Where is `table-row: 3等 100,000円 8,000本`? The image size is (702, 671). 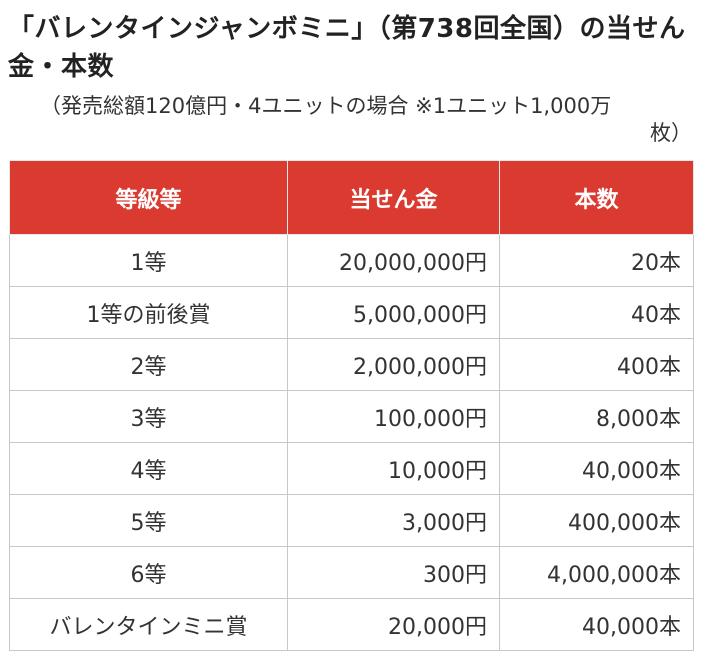
table-row: 3等 100,000円 8,000本 is located at coordinates (351, 416).